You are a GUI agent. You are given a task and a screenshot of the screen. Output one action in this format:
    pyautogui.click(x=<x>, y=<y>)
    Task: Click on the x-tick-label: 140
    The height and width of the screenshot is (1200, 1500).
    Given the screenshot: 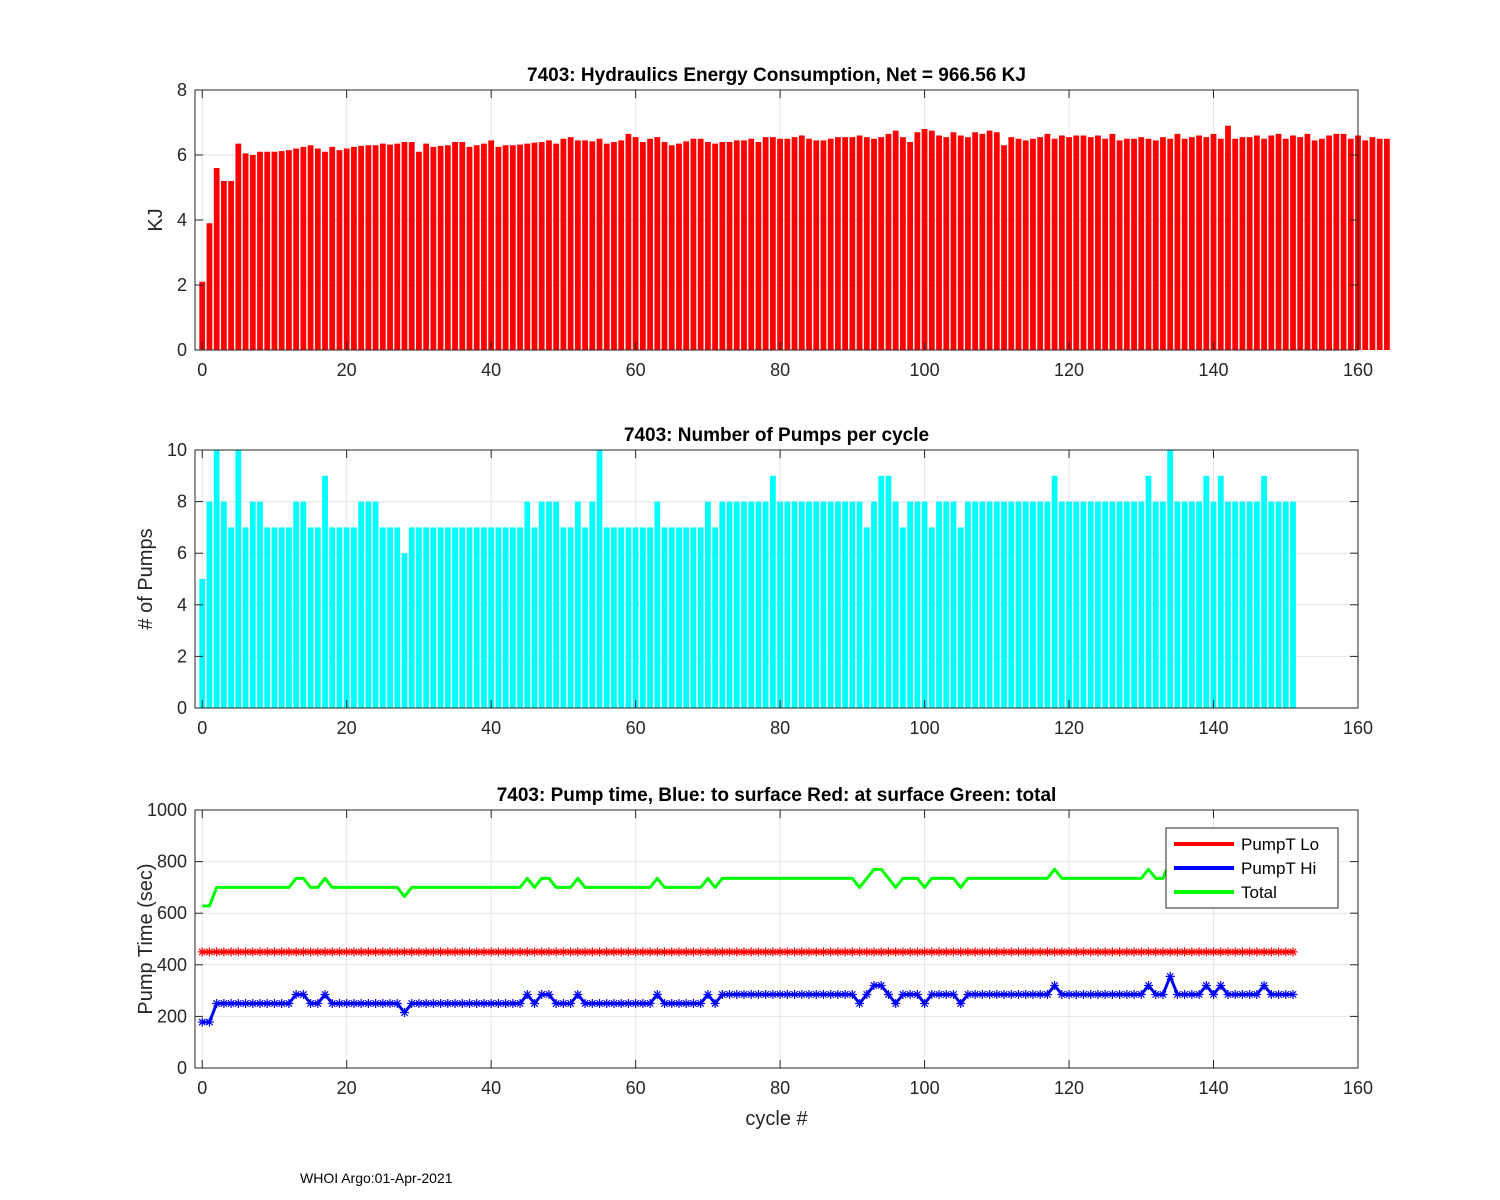 What is the action you would take?
    pyautogui.click(x=1214, y=728)
    